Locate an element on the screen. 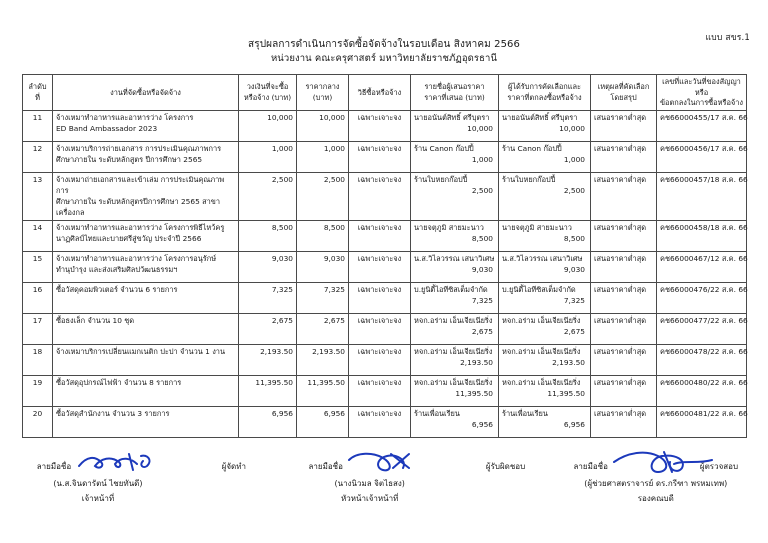 The height and width of the screenshot is (543, 768). column-header-bidder-line1: รายชื่อผู้เสนอราคา is located at coordinates (454, 87).